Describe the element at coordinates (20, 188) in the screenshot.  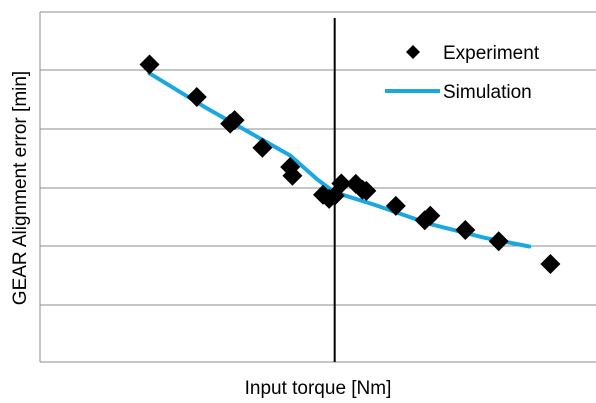
I see `y-axis-title: GEAR Alignment error [min]` at that location.